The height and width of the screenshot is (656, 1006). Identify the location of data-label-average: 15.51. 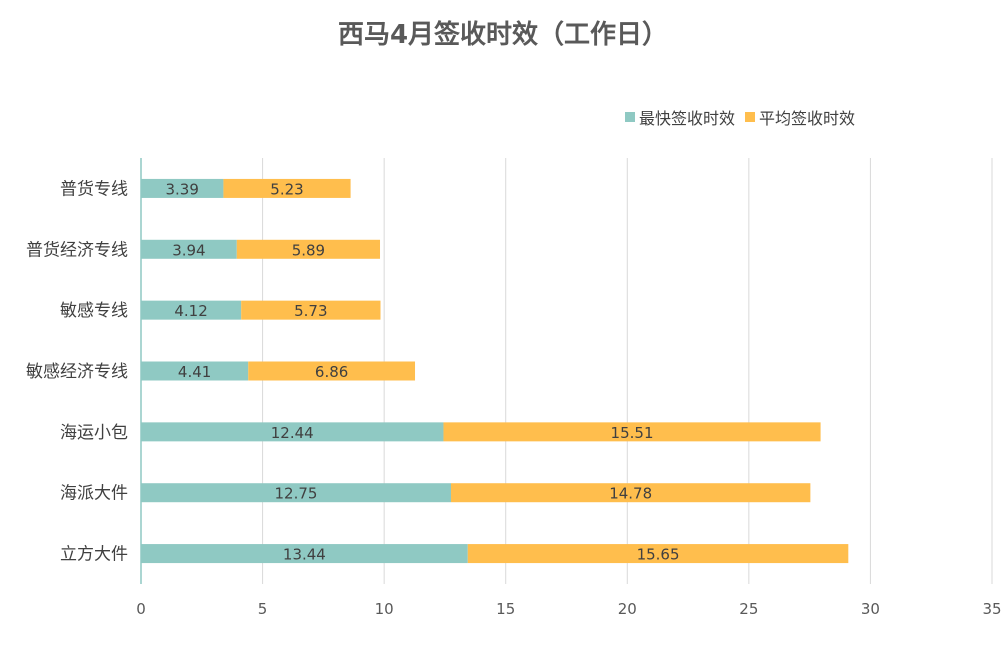
(632, 433).